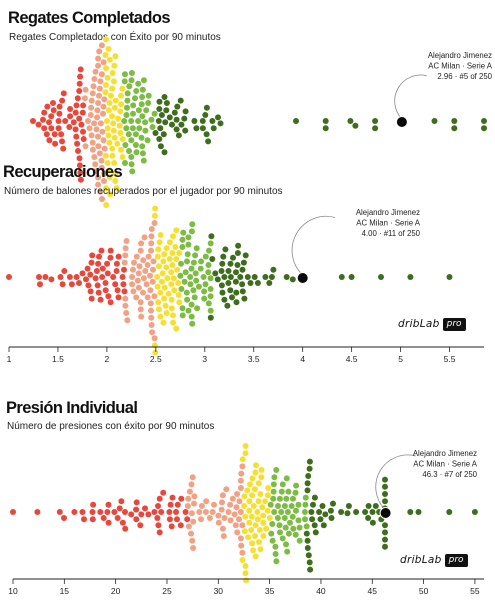 The width and height of the screenshot is (495, 604). I want to click on highlight-label-team: AC Milan · Serie A, so click(388, 223).